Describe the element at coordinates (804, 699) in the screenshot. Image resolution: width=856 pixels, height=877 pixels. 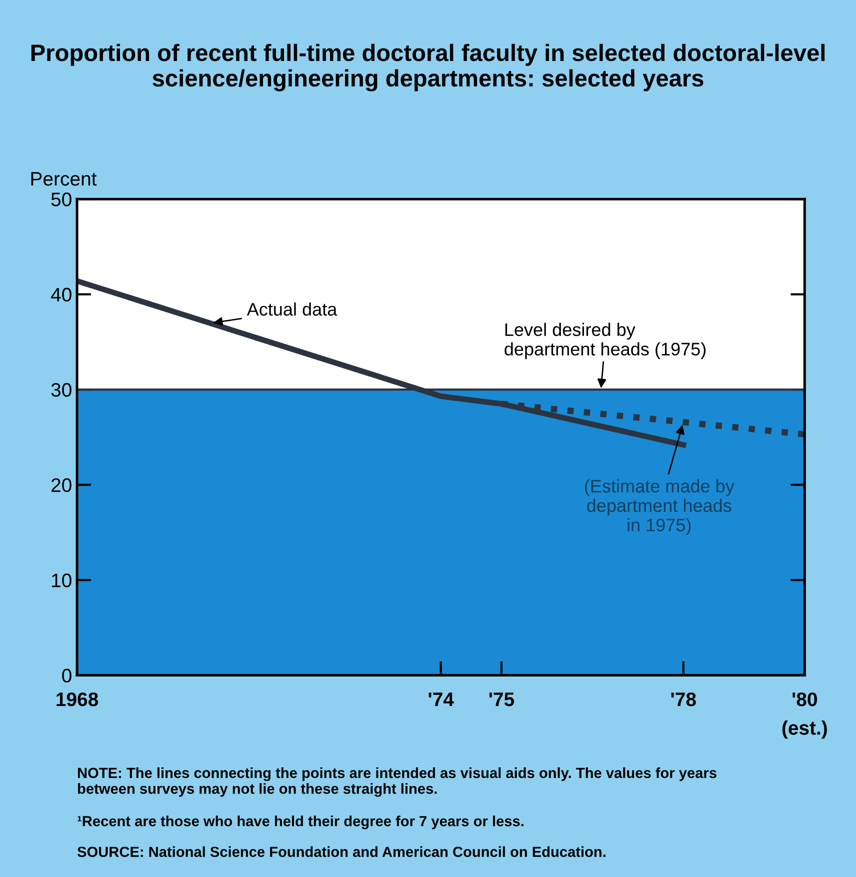
I see `x-tick-label: '80` at that location.